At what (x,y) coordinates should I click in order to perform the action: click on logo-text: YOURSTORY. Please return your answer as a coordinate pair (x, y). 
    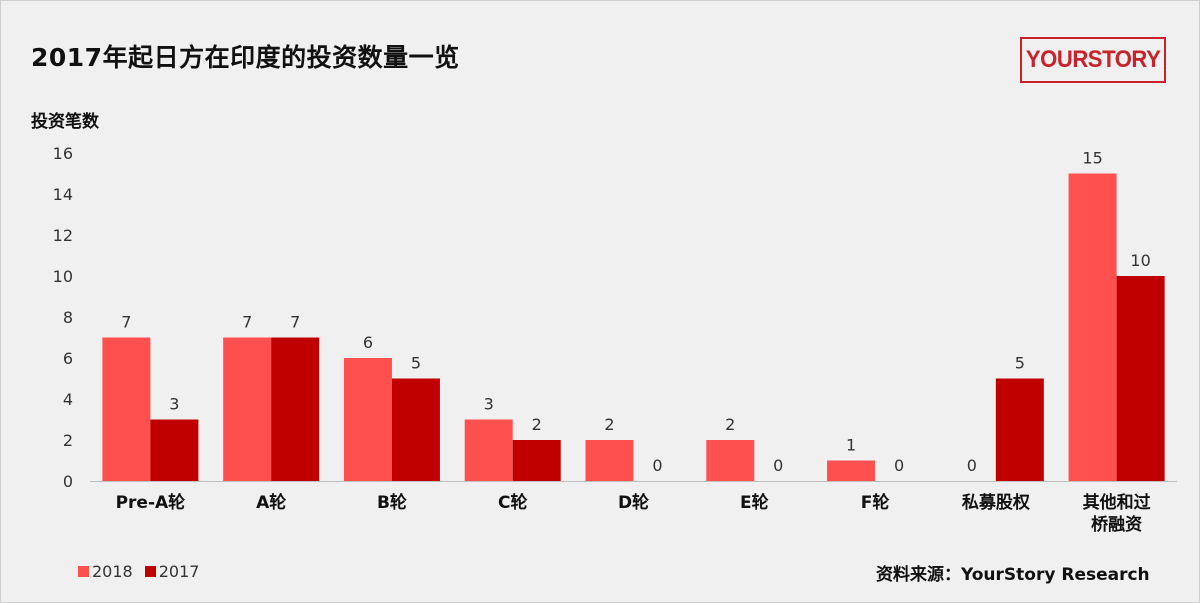
    Looking at the image, I should click on (1093, 59).